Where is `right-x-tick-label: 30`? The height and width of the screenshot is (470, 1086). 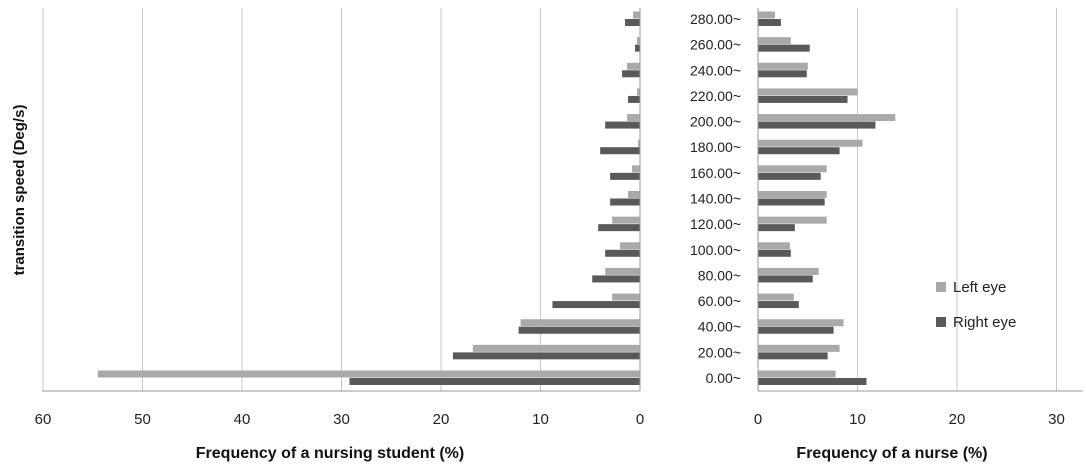 right-x-tick-label: 30 is located at coordinates (1056, 419).